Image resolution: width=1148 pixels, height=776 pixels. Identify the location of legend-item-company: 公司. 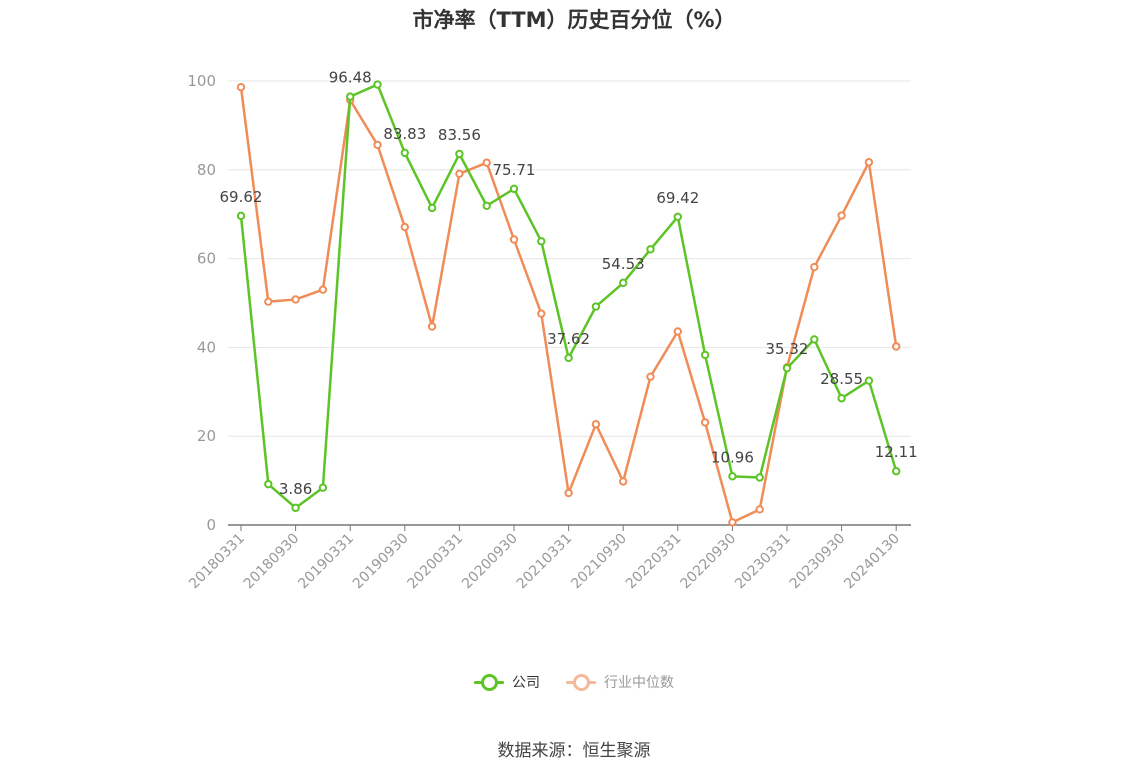
(507, 682).